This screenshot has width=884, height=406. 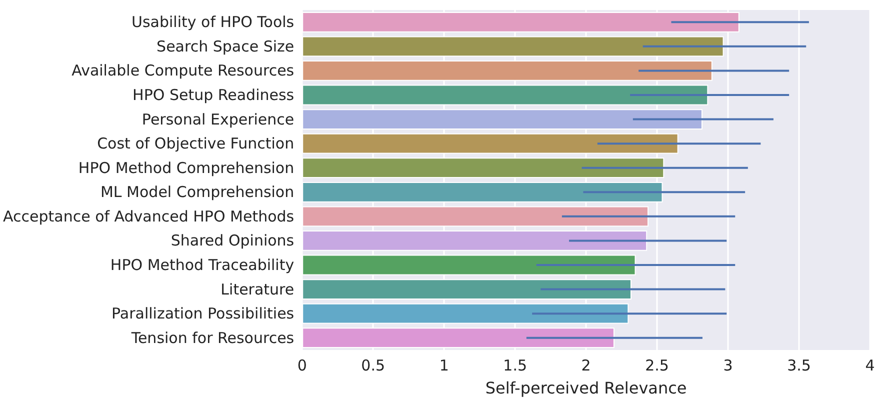 I want to click on x-tick-label: 1, so click(x=444, y=365).